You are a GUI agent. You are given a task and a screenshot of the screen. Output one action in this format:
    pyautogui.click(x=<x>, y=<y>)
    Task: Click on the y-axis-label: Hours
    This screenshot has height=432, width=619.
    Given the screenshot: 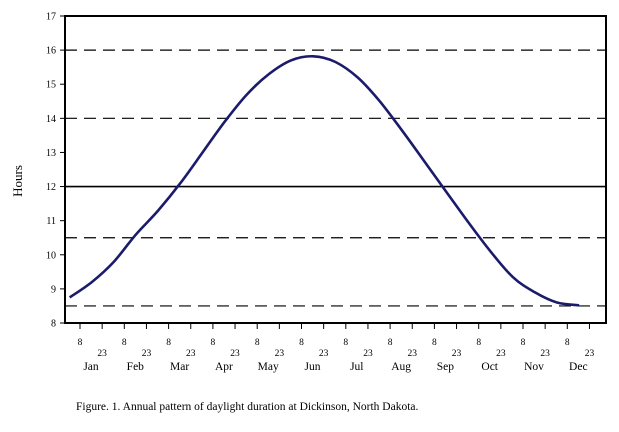 What is the action you would take?
    pyautogui.click(x=17, y=181)
    